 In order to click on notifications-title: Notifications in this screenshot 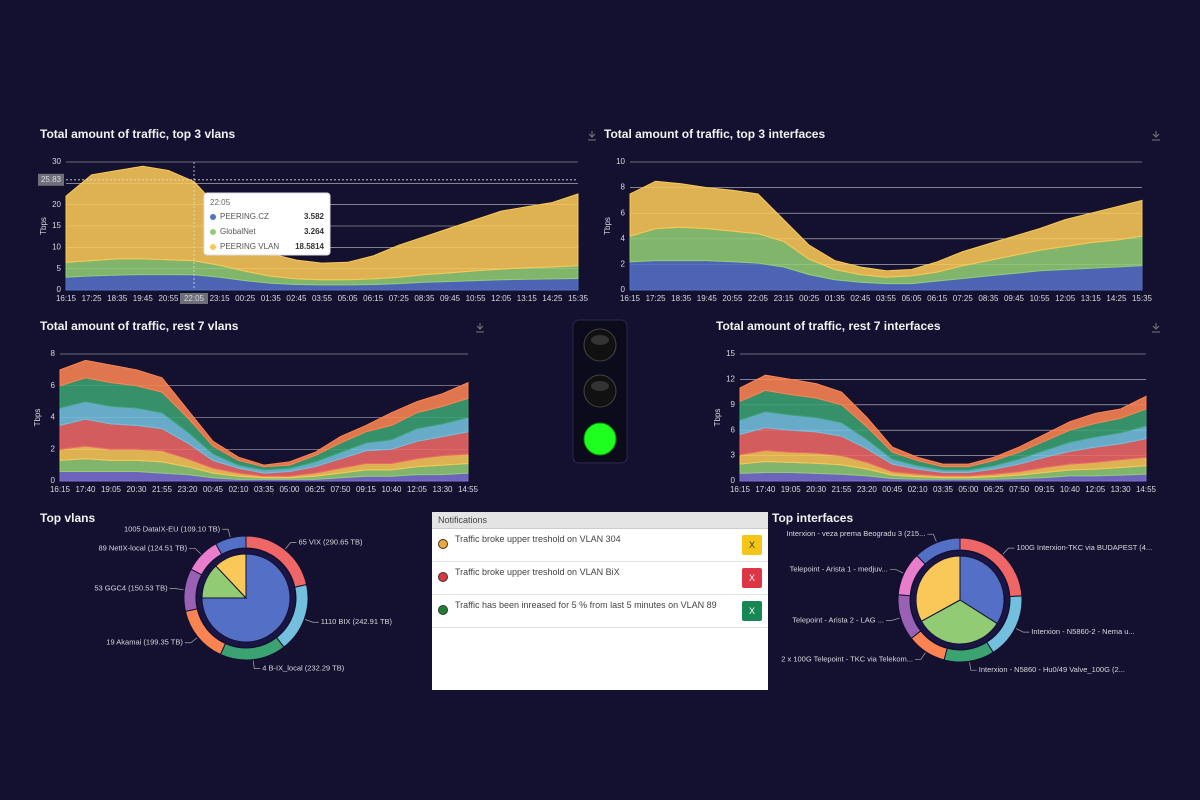, I will do `click(600, 520)`.